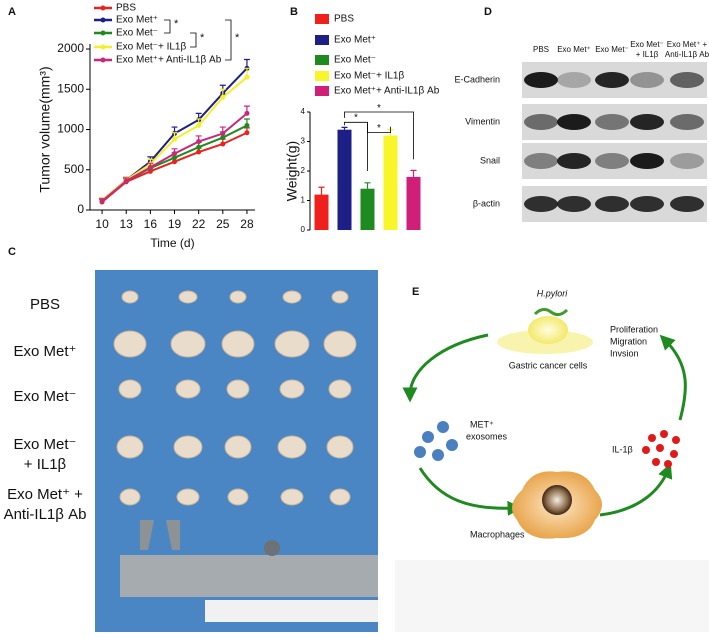  What do you see at coordinates (292, 171) in the screenshot?
I see `y-axis-label: Weight(g)` at bounding box center [292, 171].